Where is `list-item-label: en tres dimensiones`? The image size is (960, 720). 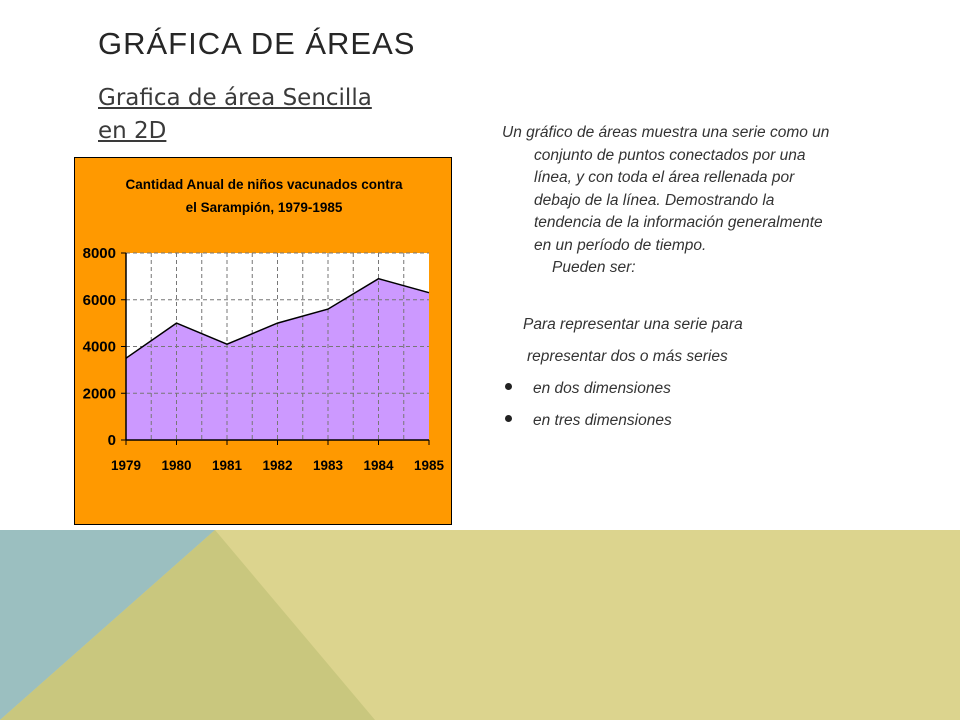 list-item-label: en tres dimensiones is located at coordinates (602, 420).